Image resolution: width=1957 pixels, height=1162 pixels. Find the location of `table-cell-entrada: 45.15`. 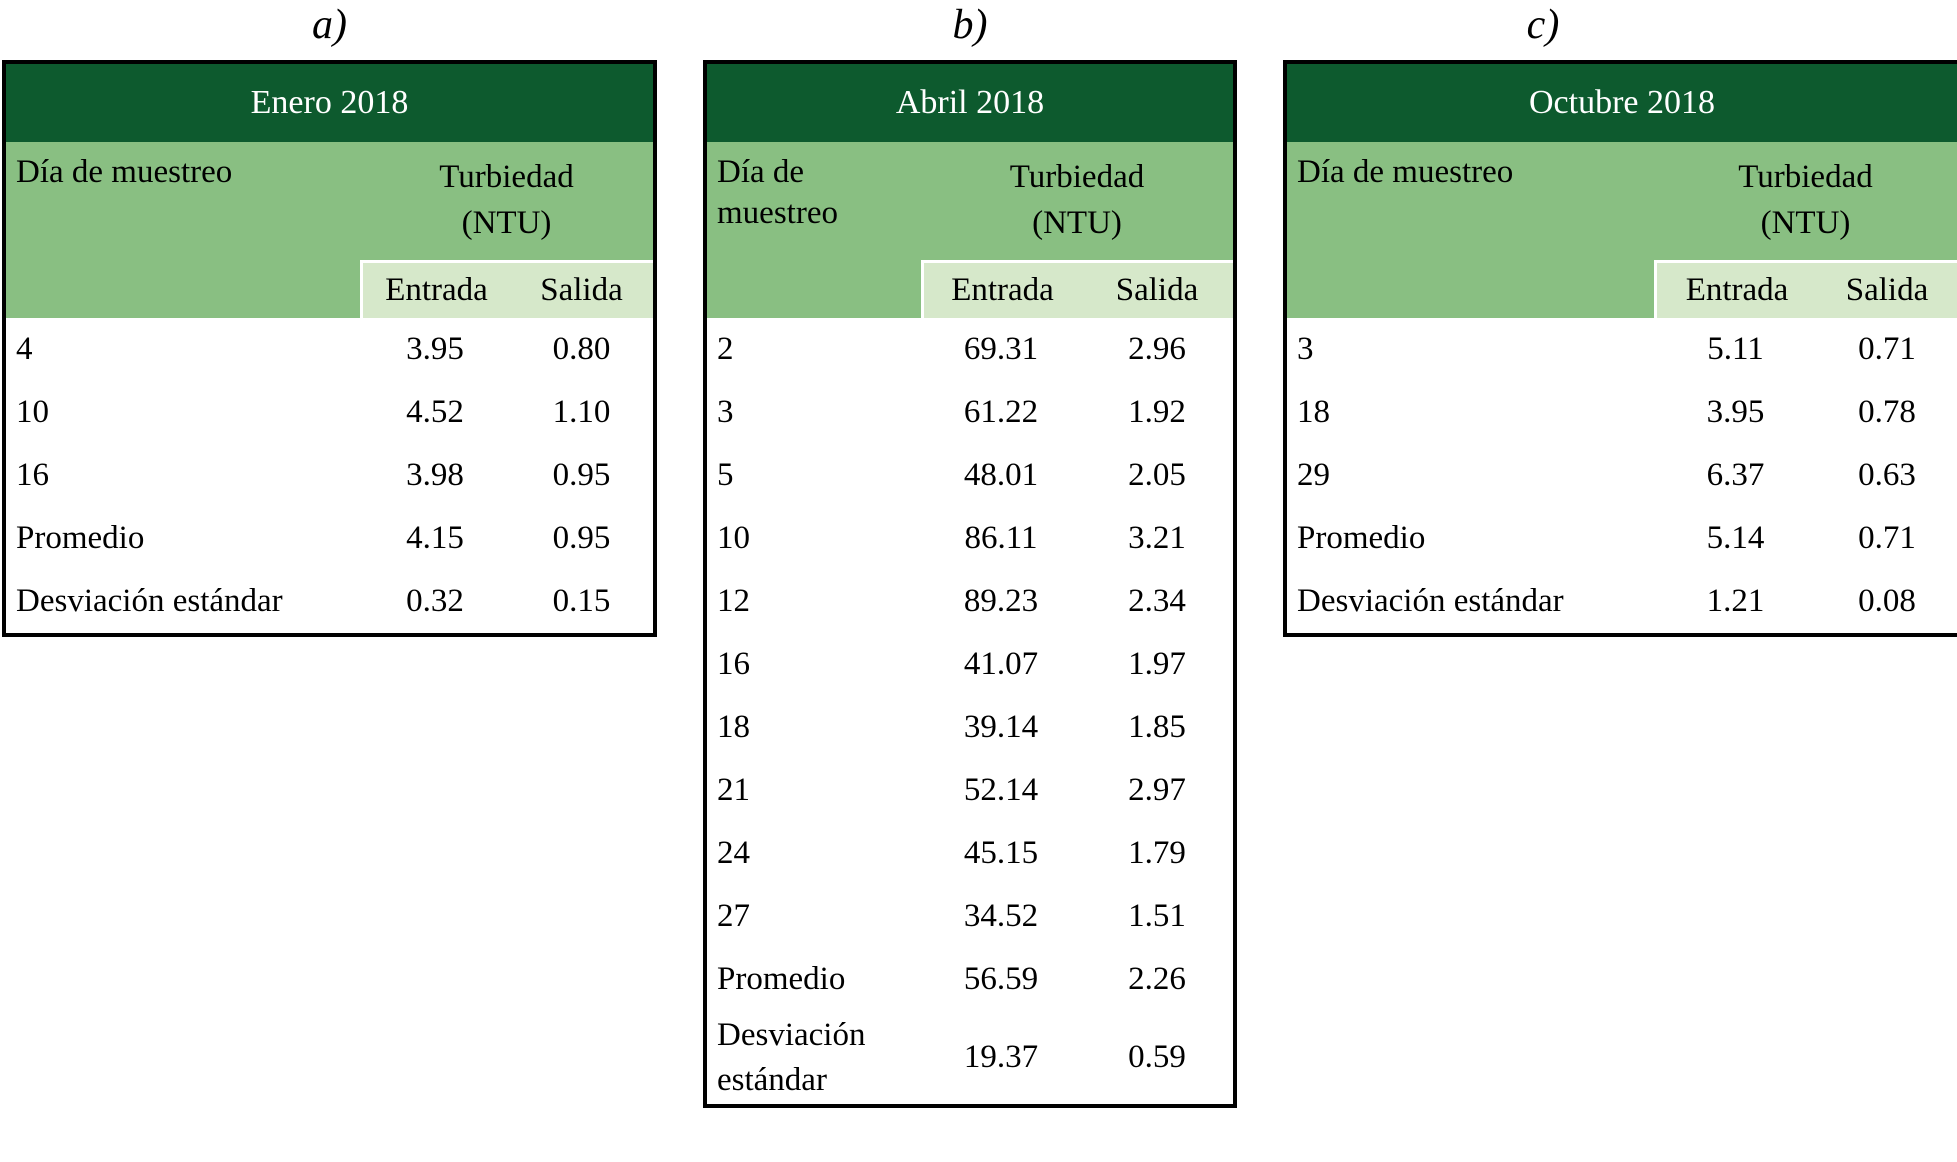

table-cell-entrada: 45.15 is located at coordinates (1001, 853).